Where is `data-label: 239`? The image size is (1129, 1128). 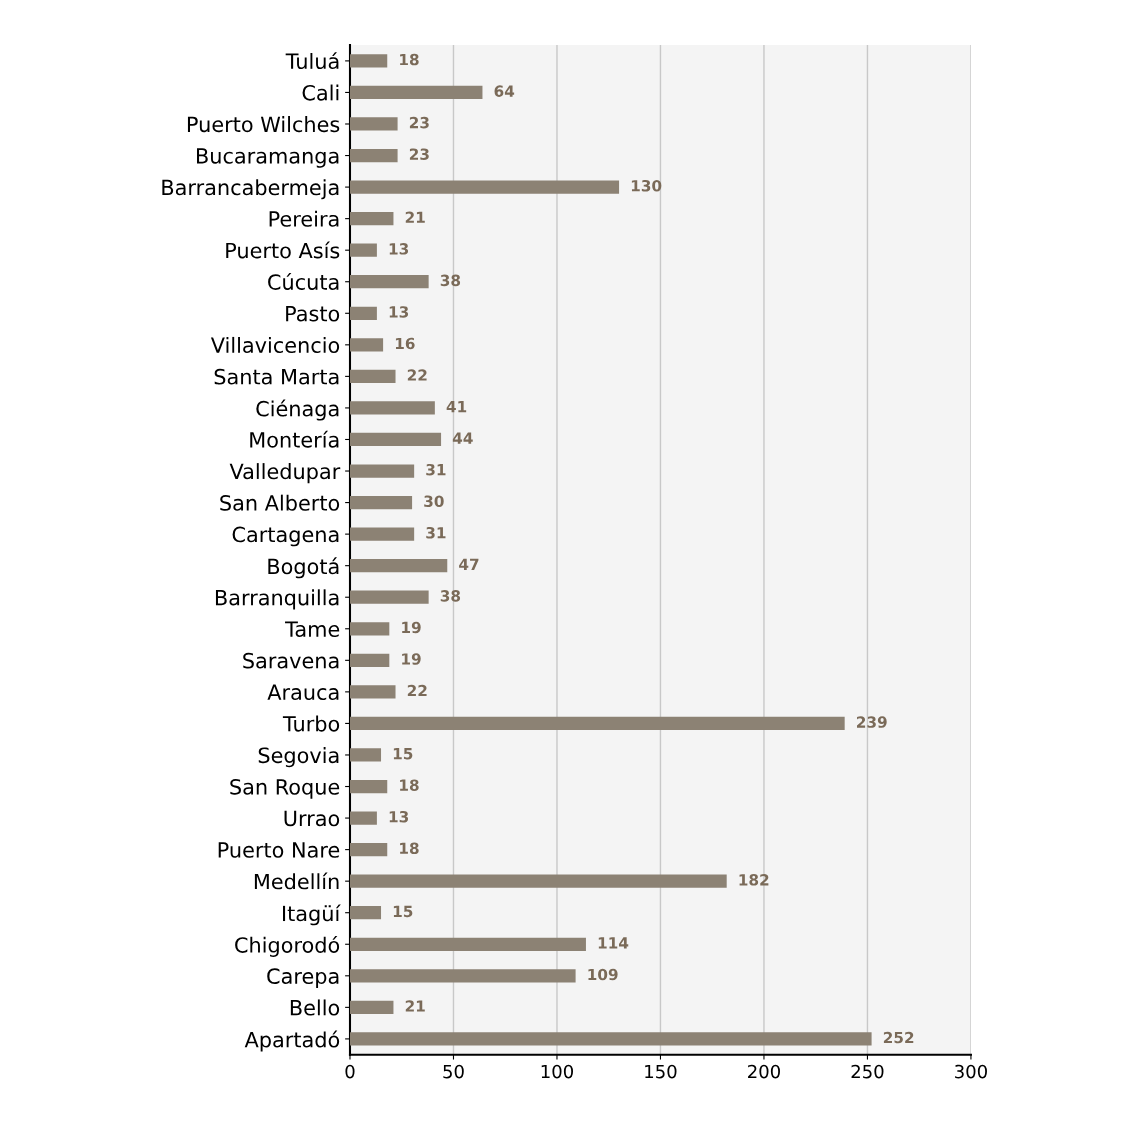
data-label: 239 is located at coordinates (872, 722).